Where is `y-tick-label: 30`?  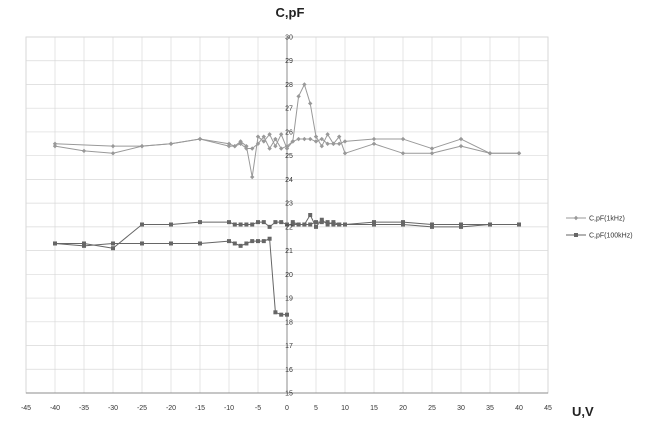 y-tick-label: 30 is located at coordinates (289, 38).